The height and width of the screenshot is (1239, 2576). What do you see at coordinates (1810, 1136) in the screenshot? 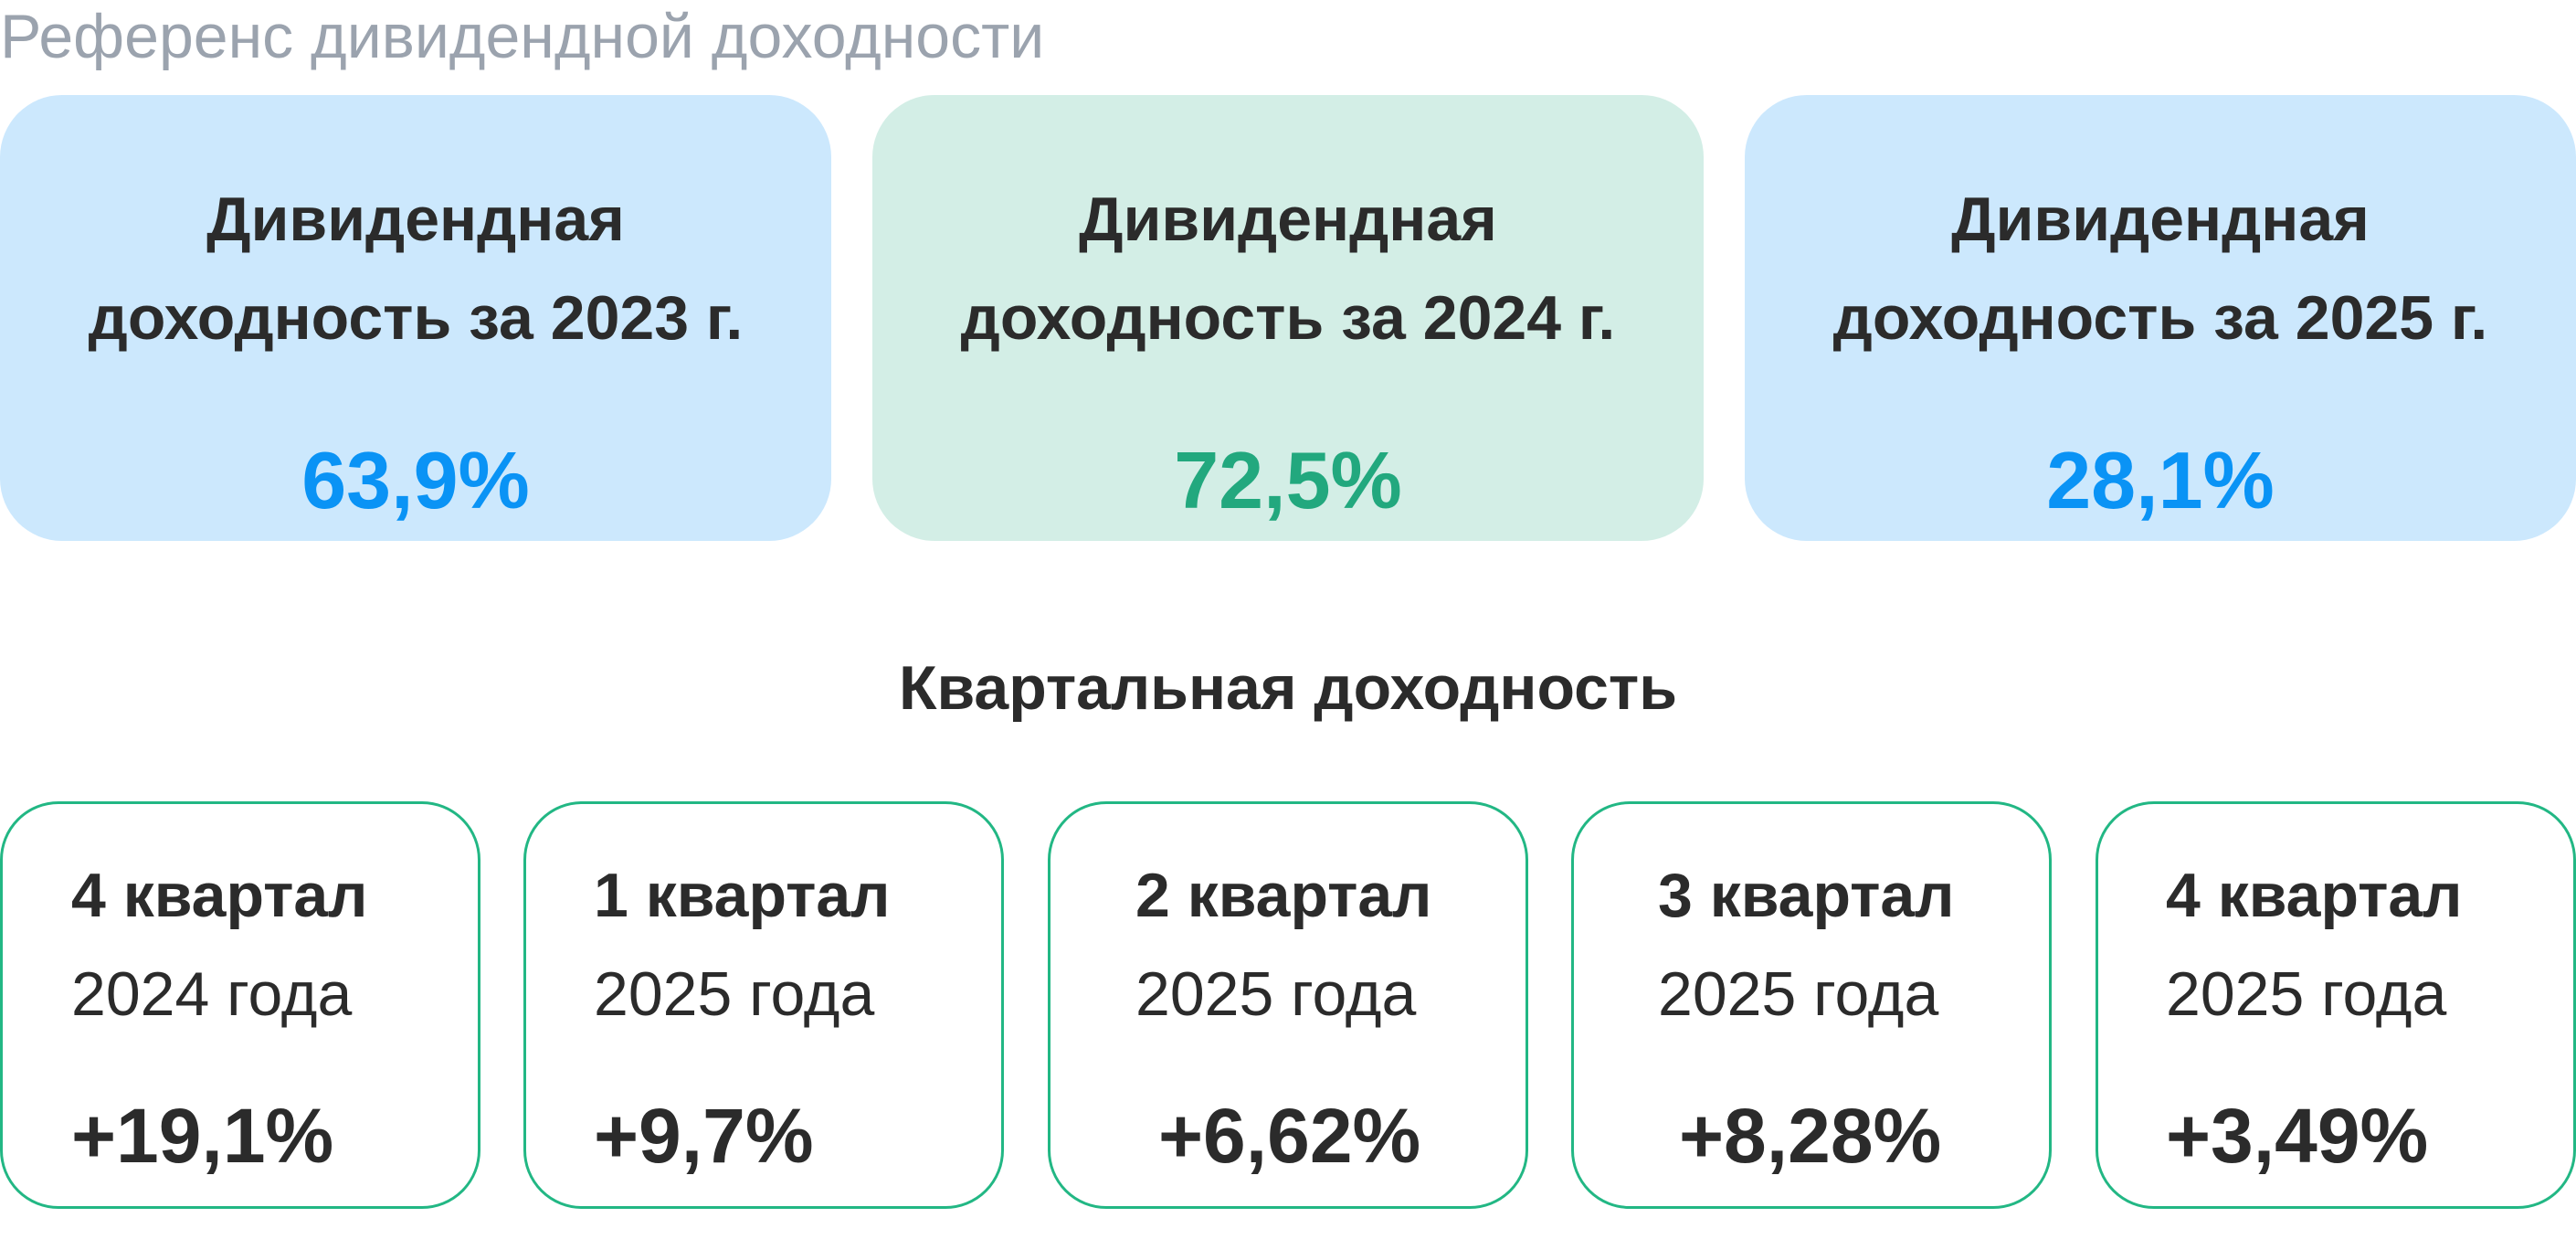
I see `quarter-value: +8,28%` at bounding box center [1810, 1136].